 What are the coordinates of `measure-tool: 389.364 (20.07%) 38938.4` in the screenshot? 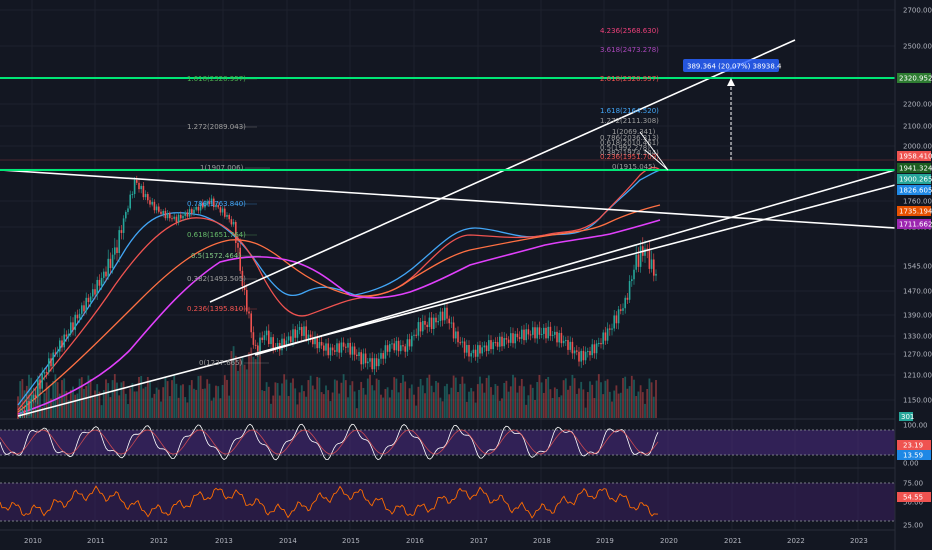 It's located at (732, 109).